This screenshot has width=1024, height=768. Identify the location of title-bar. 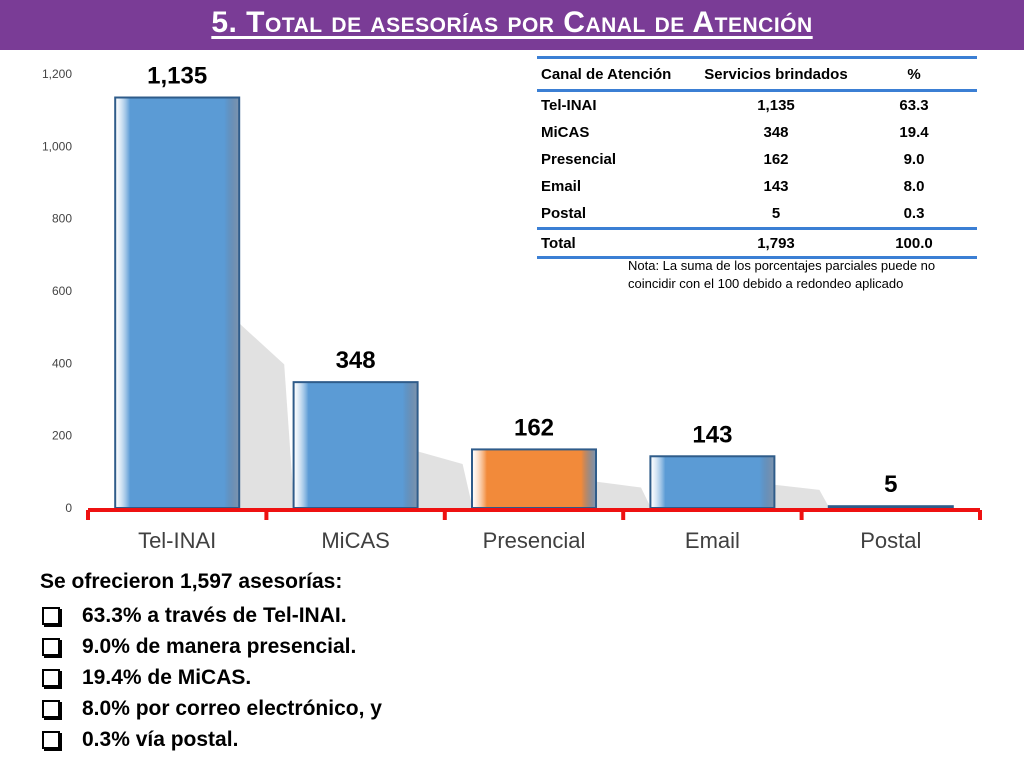
(512, 25).